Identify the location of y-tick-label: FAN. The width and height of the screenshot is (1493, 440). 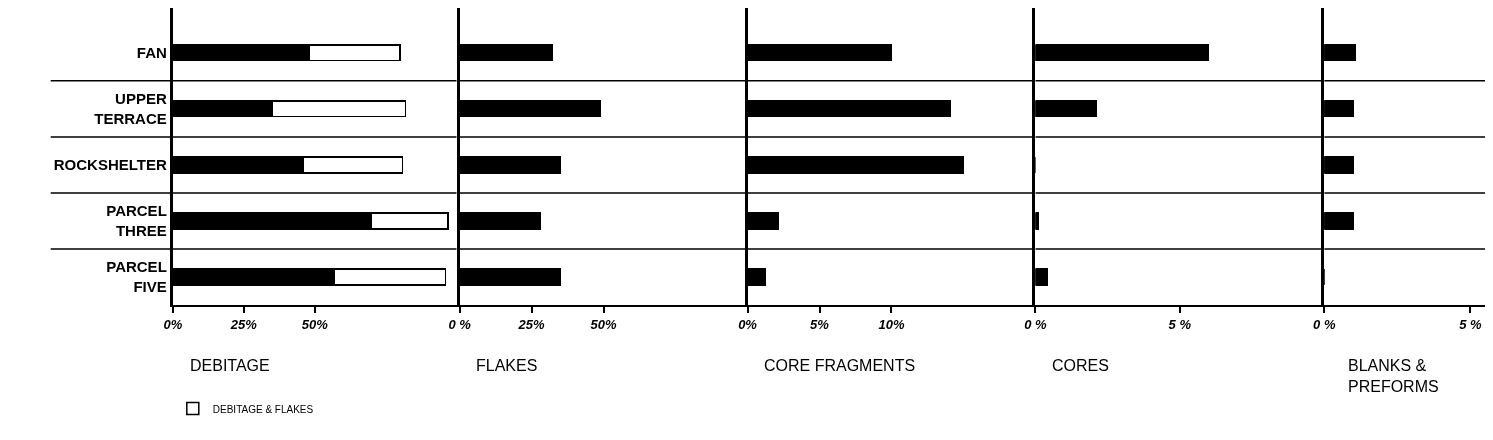
(151, 53).